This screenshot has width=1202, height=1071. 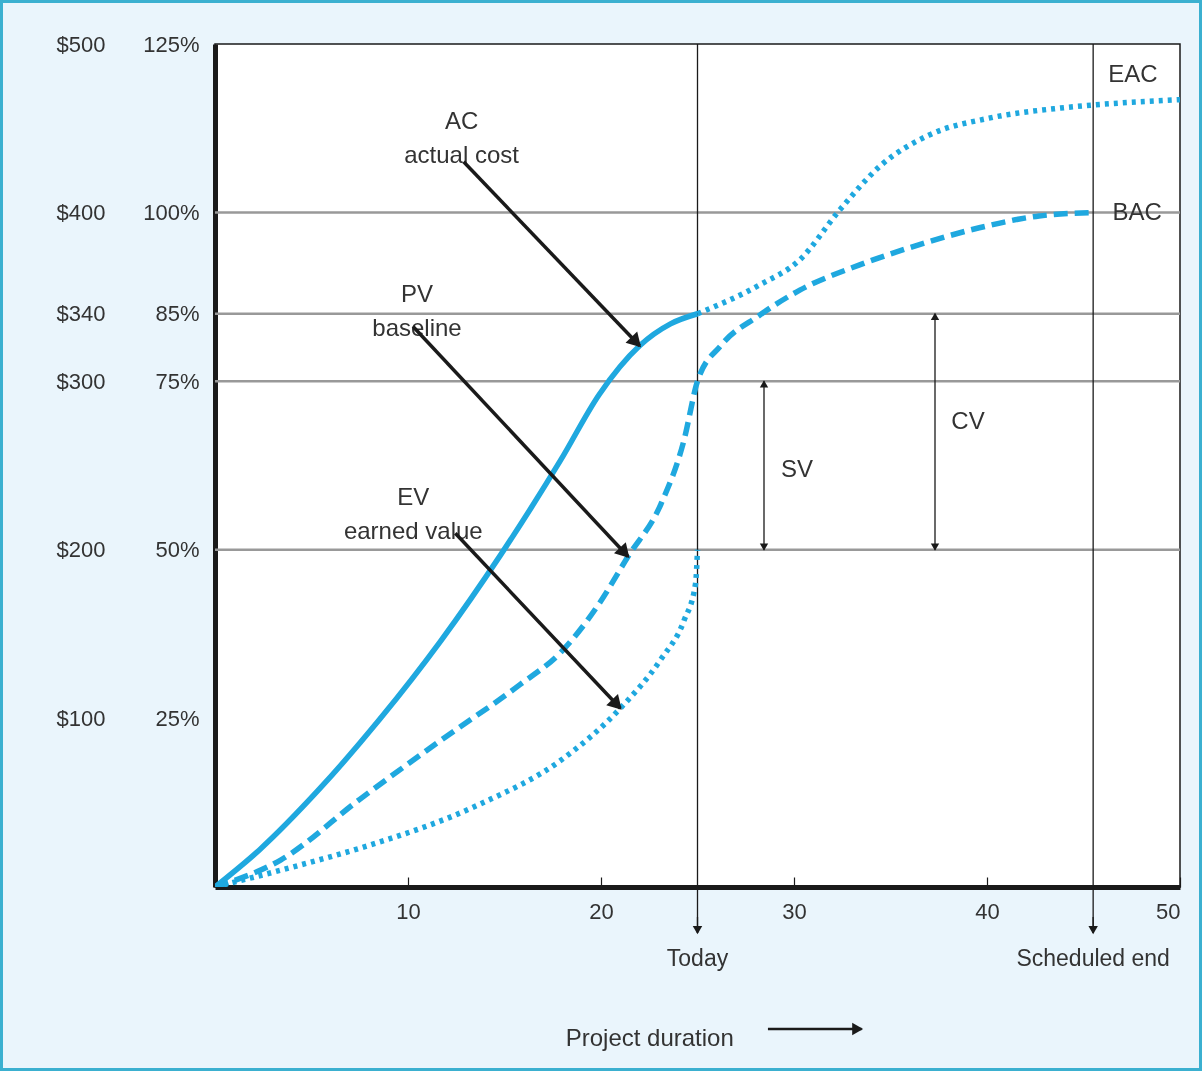 What do you see at coordinates (81, 550) in the screenshot?
I see `y-tick-label: $200` at bounding box center [81, 550].